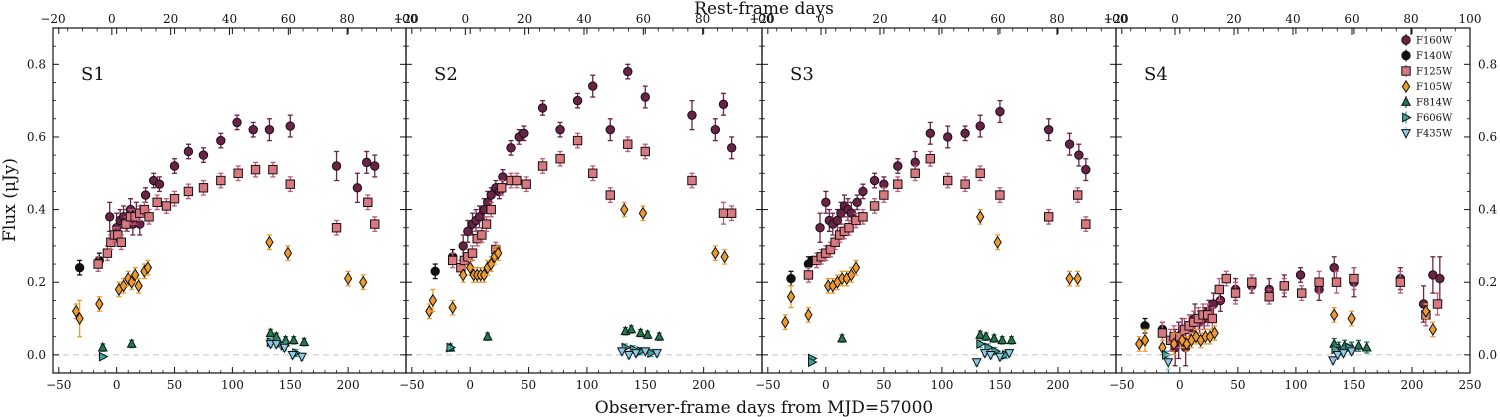 This screenshot has width=1500, height=417. Describe the element at coordinates (1286, 329) in the screenshot. I see `series-f105w` at that location.